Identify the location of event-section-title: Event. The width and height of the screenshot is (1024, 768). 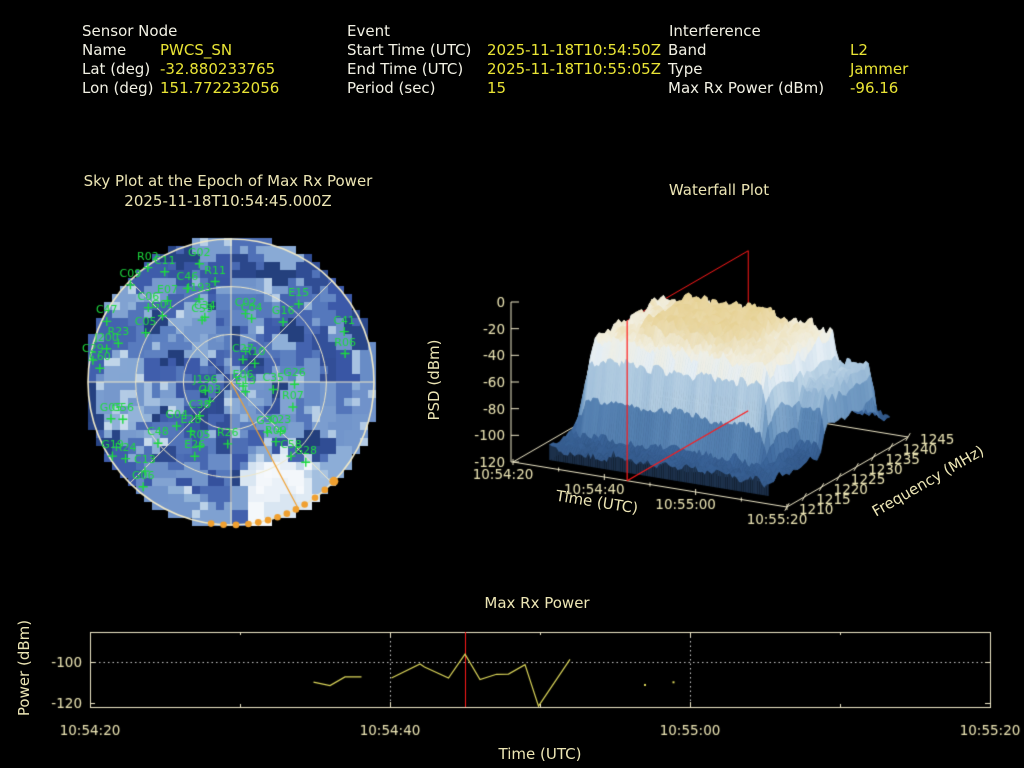
(368, 31).